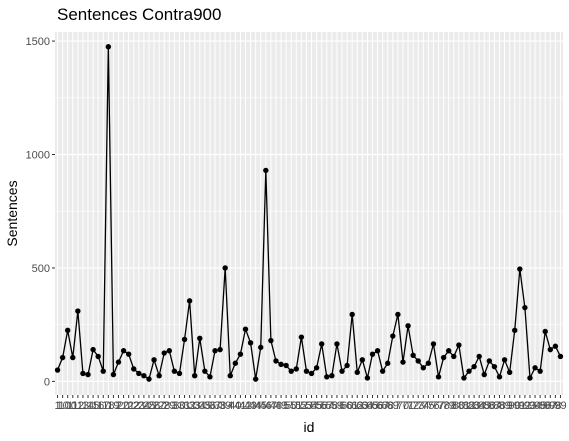 The height and width of the screenshot is (441, 569). I want to click on y-tick-label: 1000, so click(38, 156).